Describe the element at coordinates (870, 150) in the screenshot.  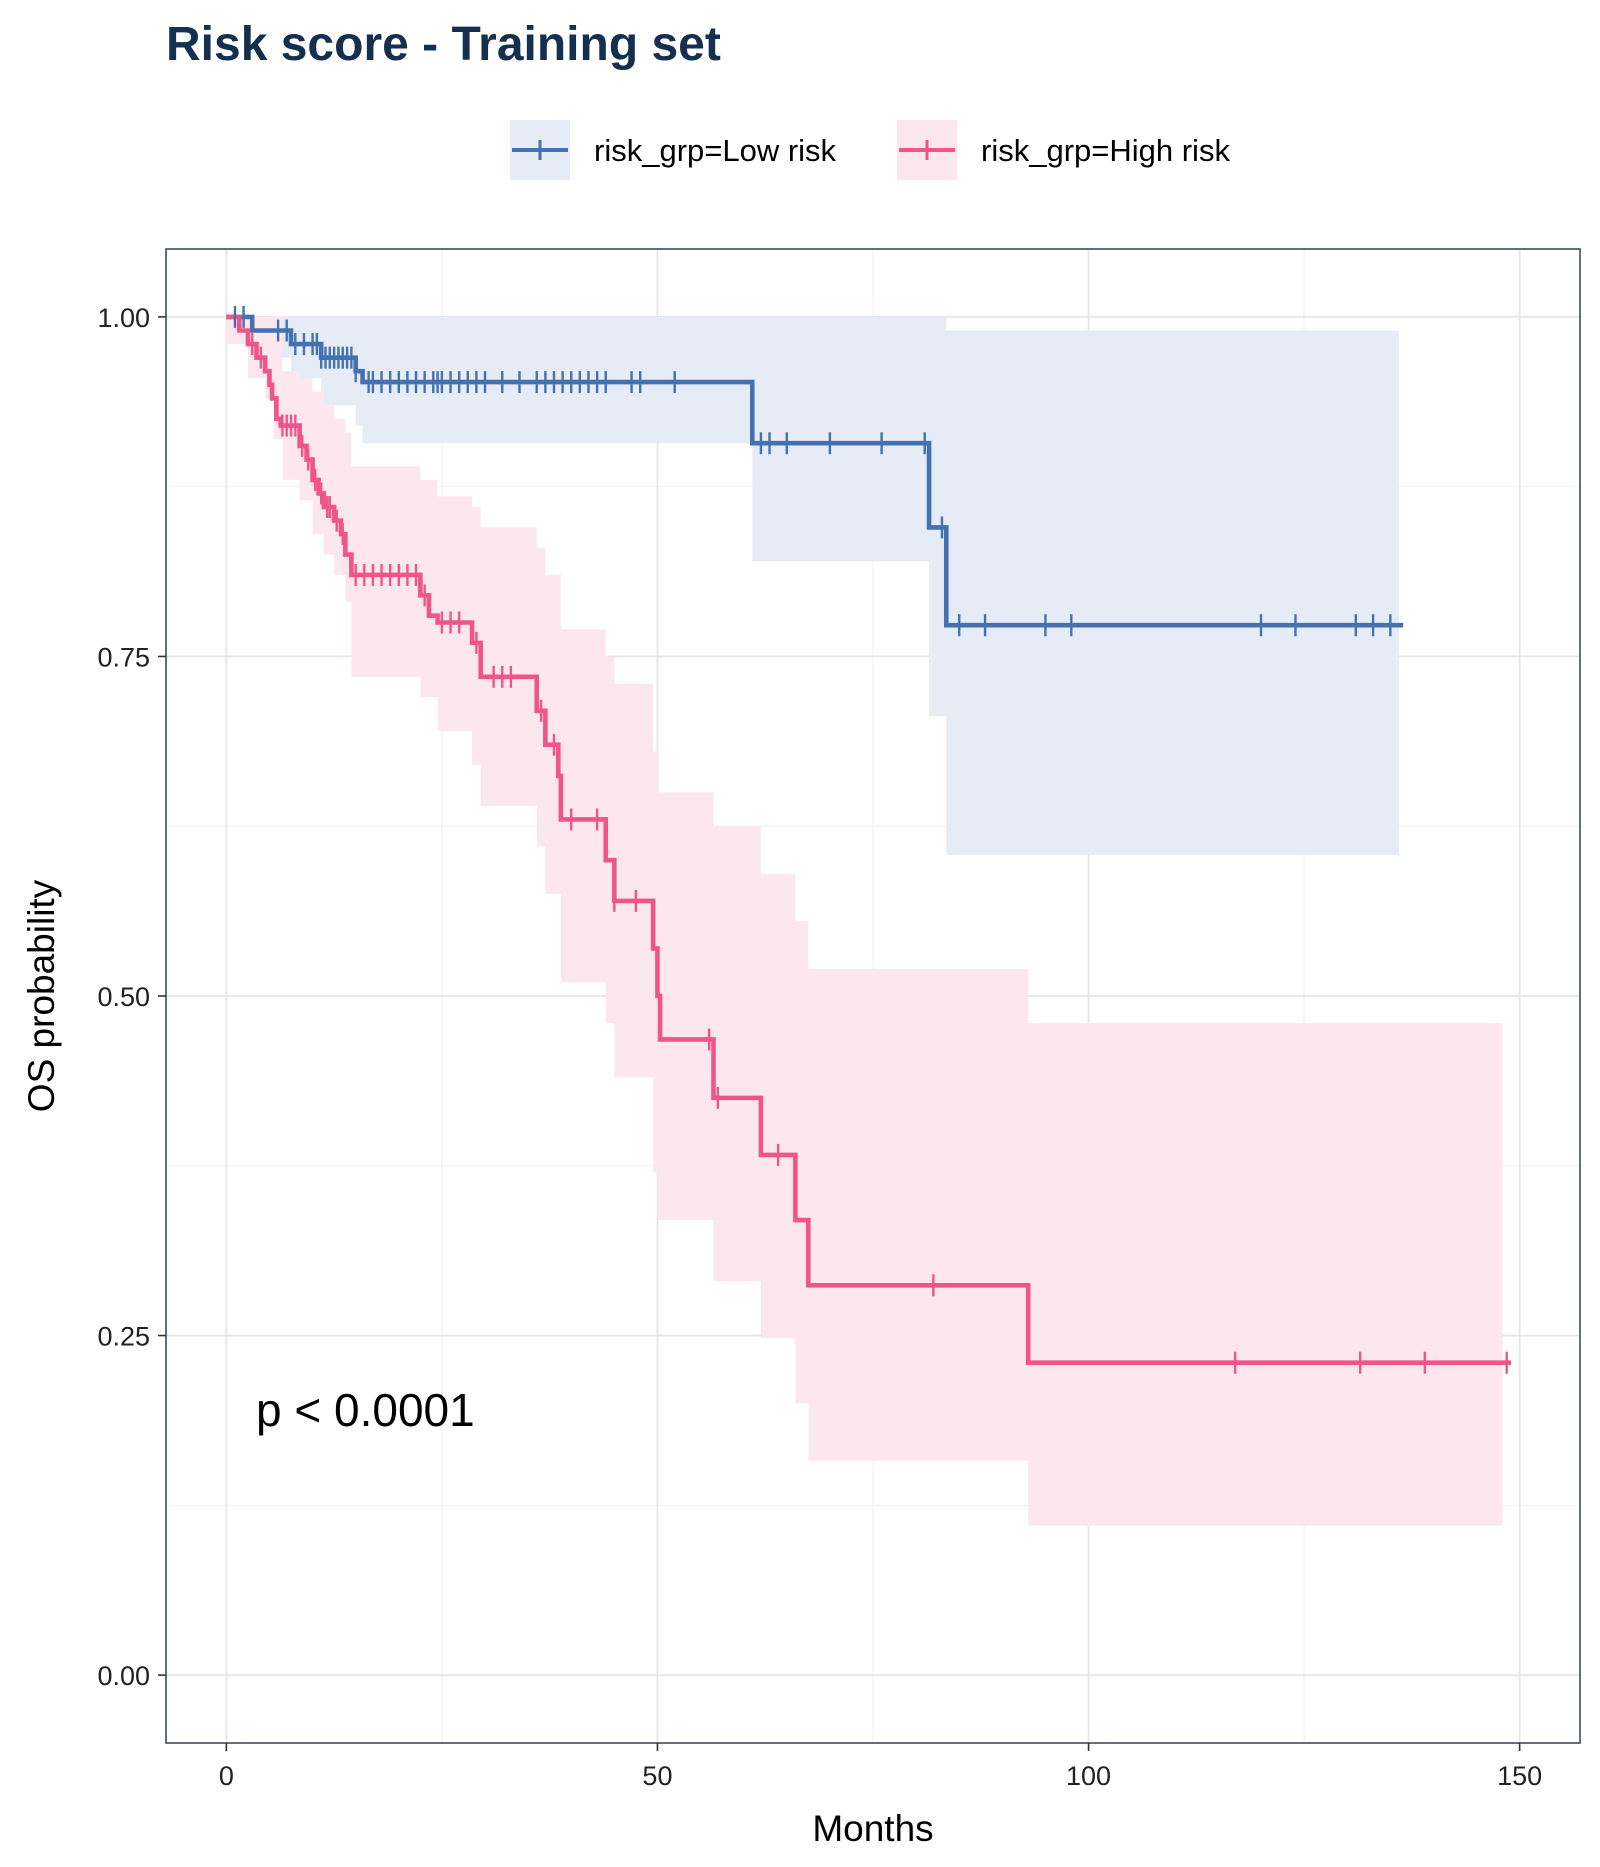
I see `legend: risk_grp=Low risk risk_grp=High risk` at that location.